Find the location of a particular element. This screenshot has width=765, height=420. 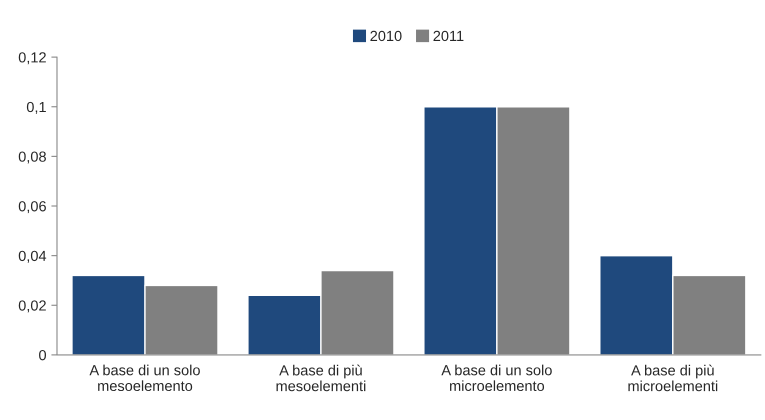

y-tick-label: 0,12 is located at coordinates (32, 58).